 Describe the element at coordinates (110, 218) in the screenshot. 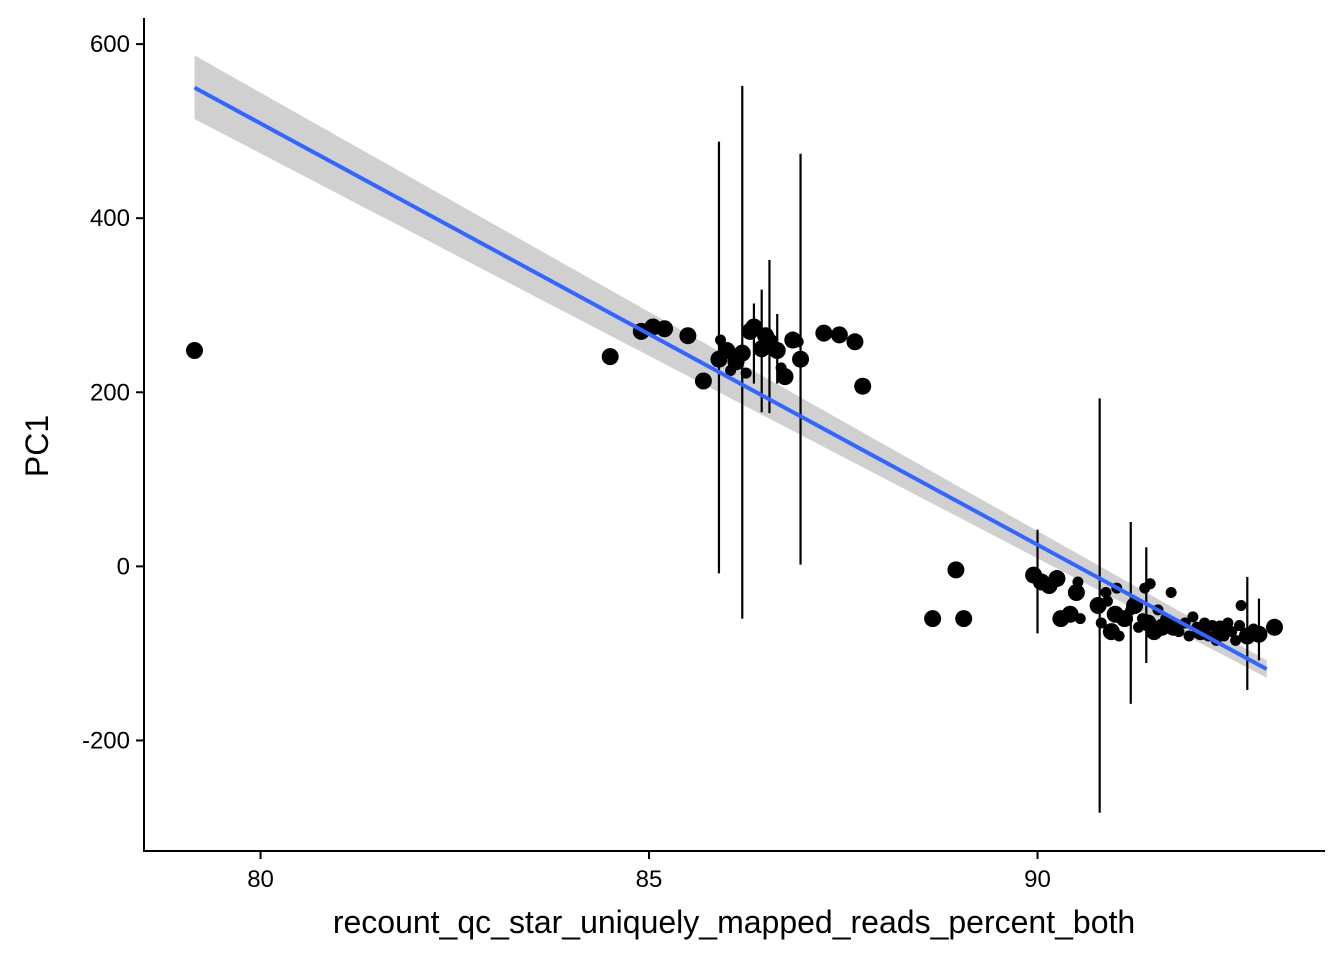

I see `y-tick-label: 400` at that location.